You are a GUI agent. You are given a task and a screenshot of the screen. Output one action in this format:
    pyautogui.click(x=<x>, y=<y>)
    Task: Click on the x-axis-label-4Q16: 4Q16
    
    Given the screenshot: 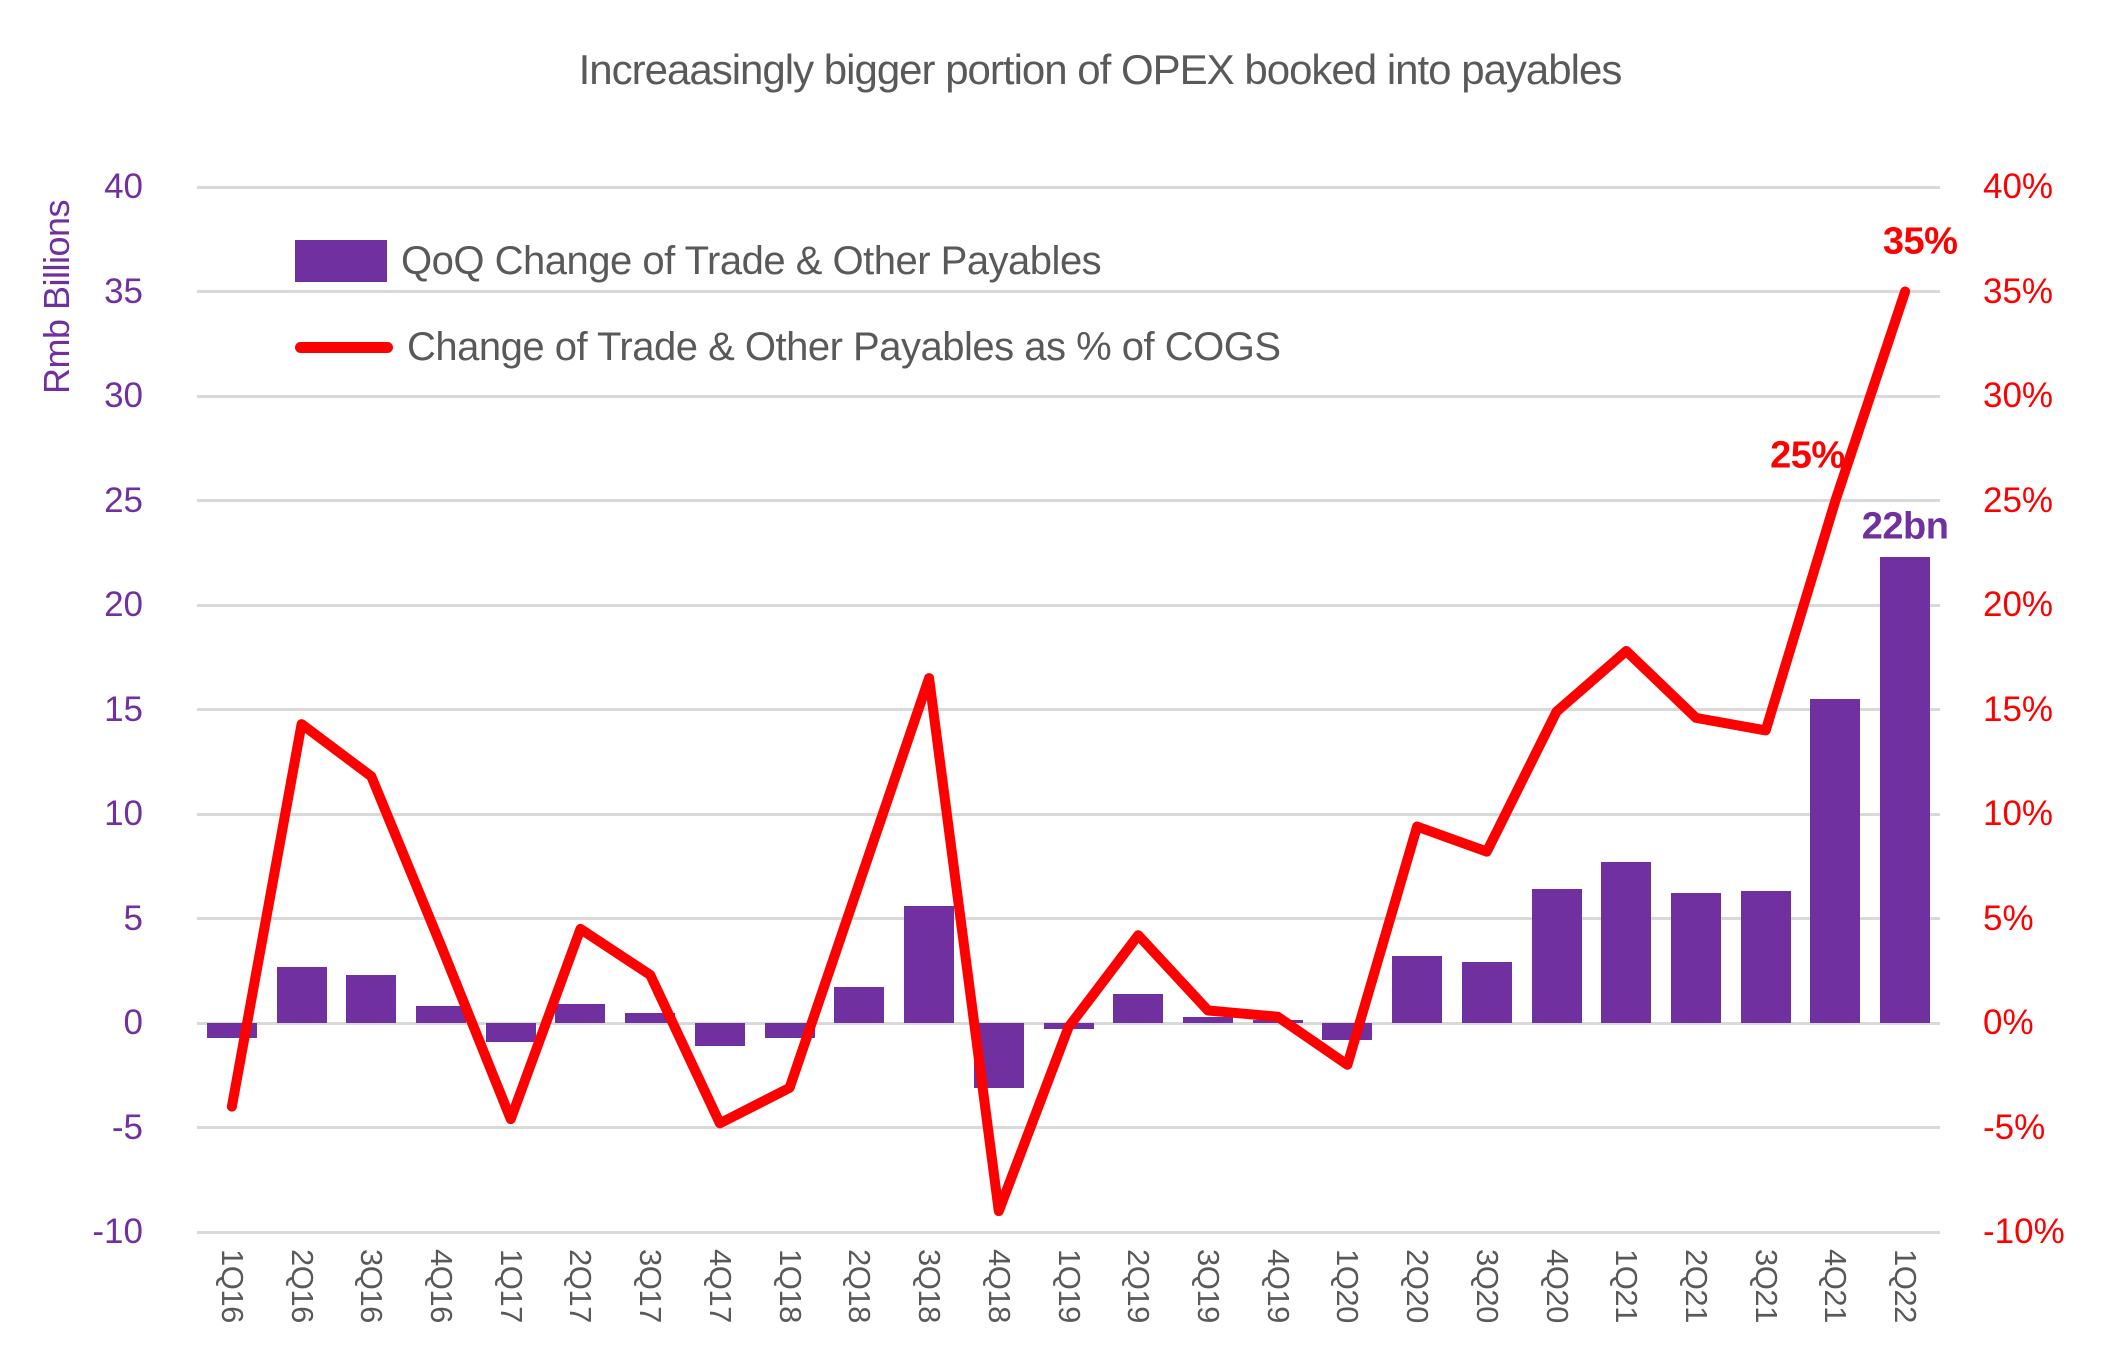 What is the action you would take?
    pyautogui.click(x=442, y=1286)
    